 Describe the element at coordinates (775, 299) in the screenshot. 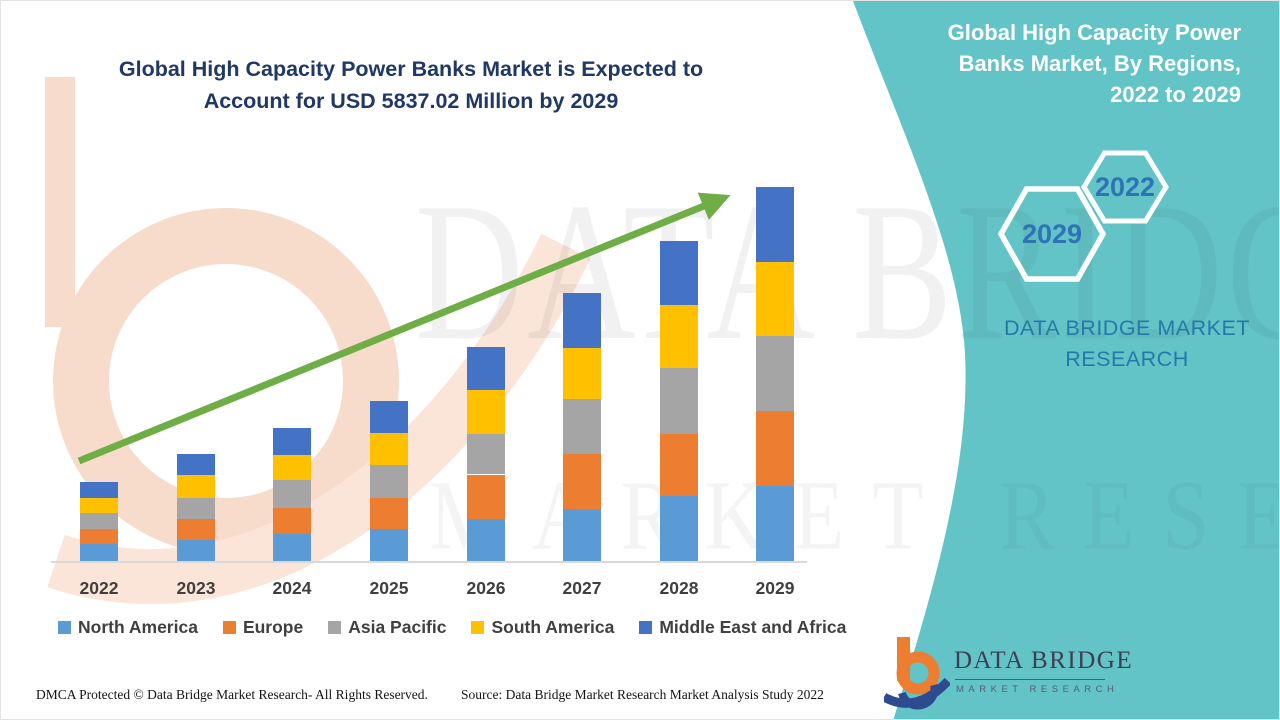

I see `bar-2029-south-america` at that location.